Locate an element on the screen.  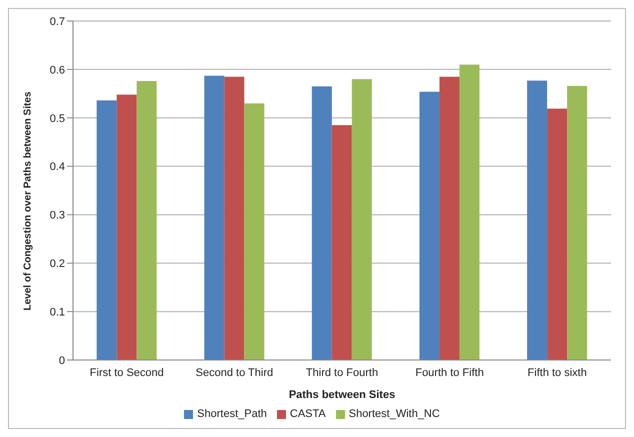
x-tick-label: First to Second is located at coordinates (127, 372).